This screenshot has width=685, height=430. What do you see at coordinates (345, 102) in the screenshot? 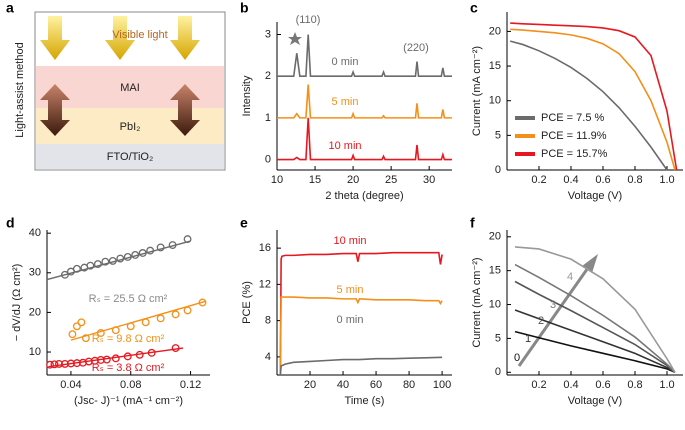
I see `series-label: 5 min` at bounding box center [345, 102].